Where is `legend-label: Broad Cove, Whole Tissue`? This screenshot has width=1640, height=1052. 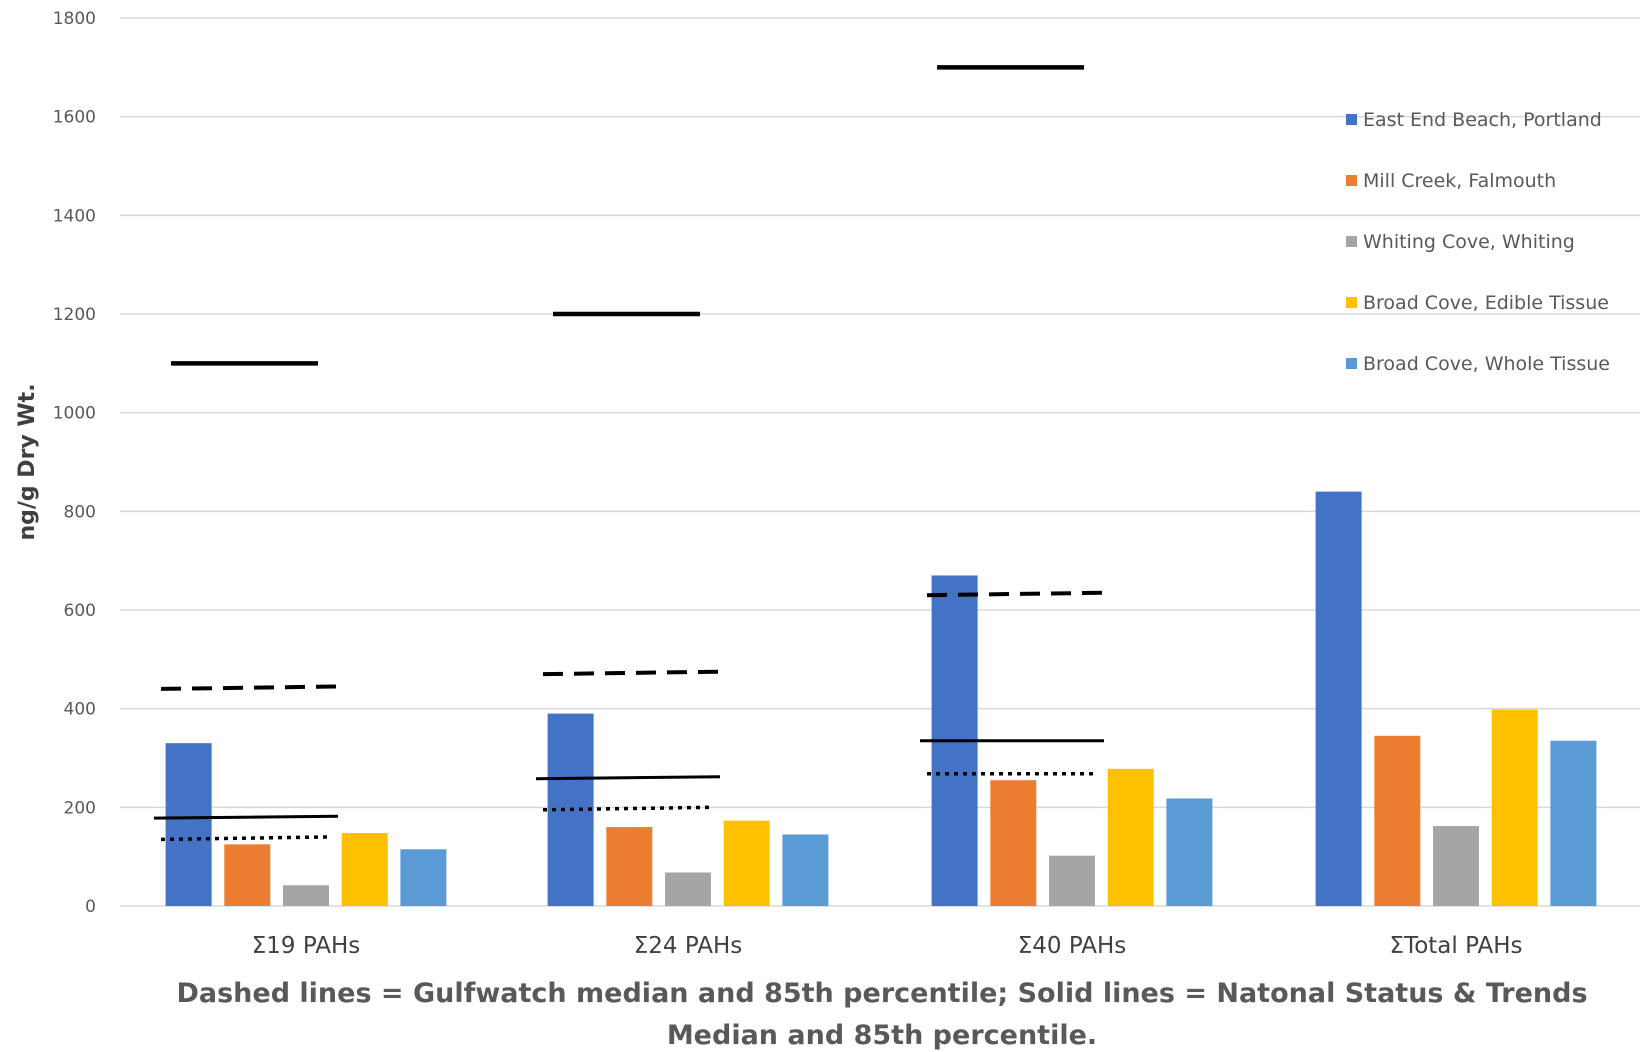 legend-label: Broad Cove, Whole Tissue is located at coordinates (1486, 364).